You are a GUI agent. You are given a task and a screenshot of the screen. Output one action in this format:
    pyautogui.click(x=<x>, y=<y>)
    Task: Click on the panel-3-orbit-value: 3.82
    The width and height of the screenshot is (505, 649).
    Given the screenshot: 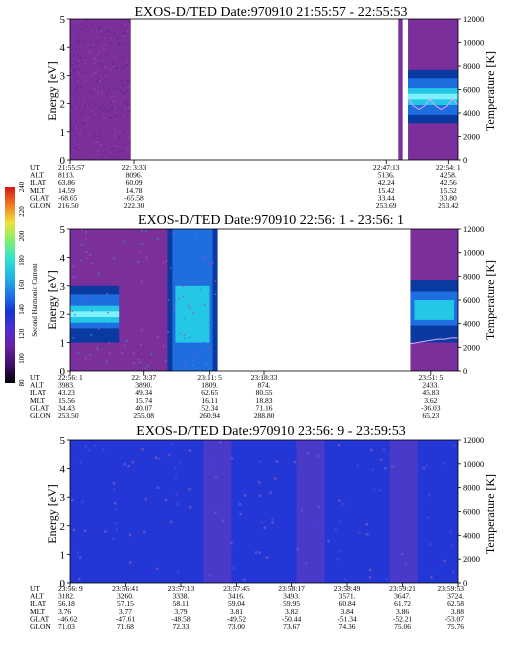 What is the action you would take?
    pyautogui.click(x=291, y=611)
    